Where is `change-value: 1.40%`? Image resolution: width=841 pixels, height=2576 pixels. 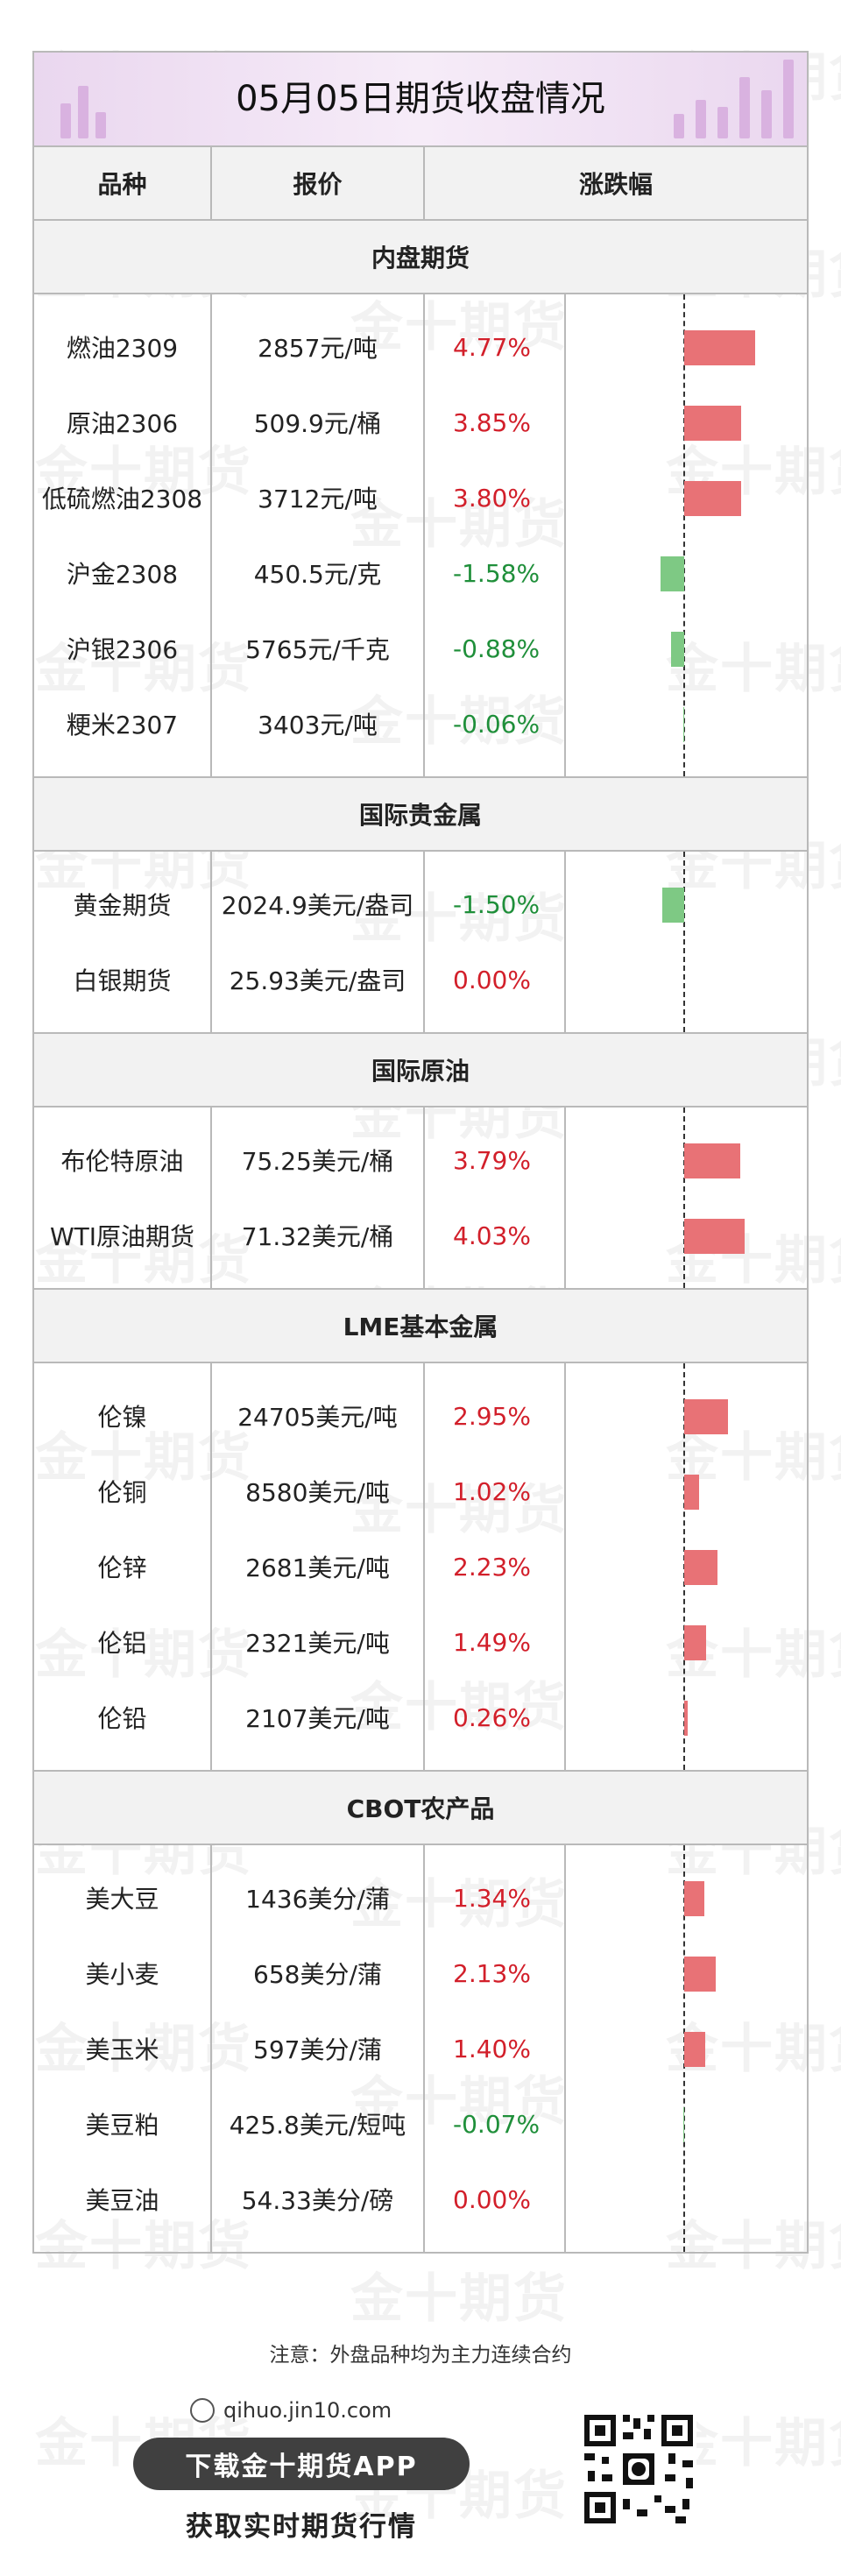
change-value: 1.40% is located at coordinates (492, 2048).